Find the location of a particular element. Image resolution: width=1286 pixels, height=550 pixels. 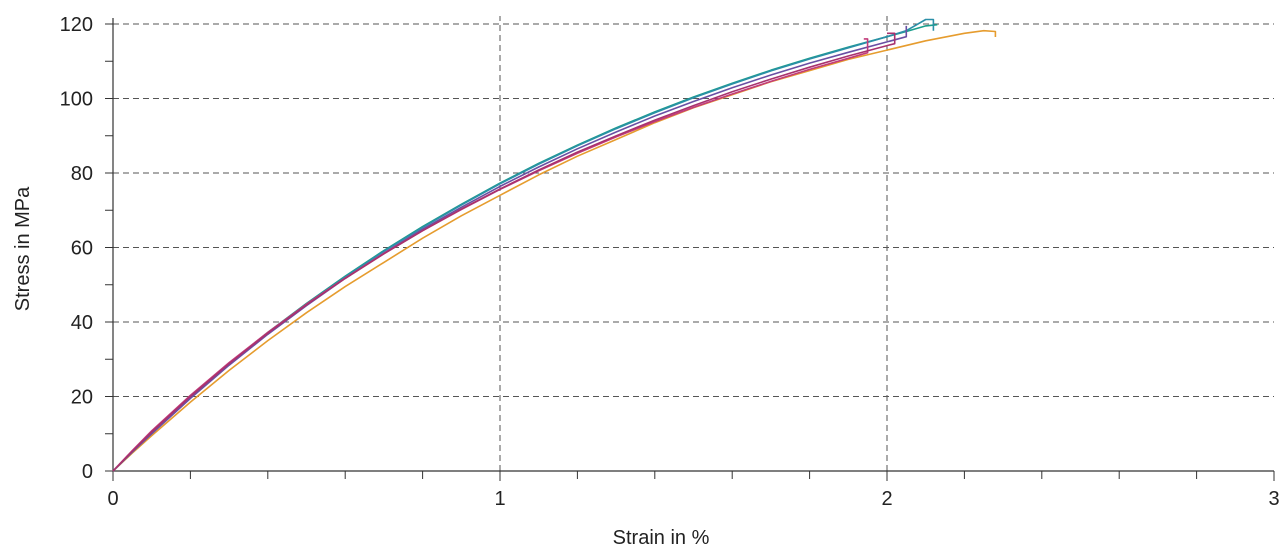

x-axis-label: Strain in % is located at coordinates (661, 538).